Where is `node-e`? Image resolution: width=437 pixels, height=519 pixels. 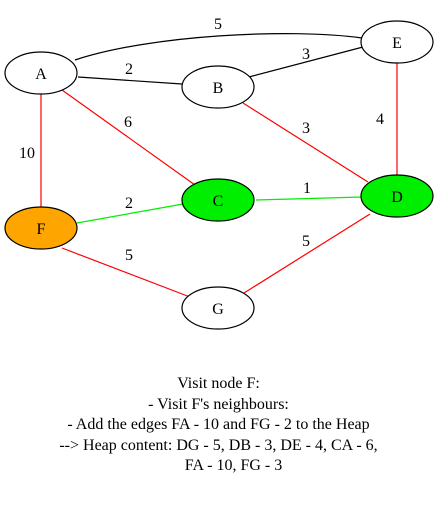
node-e is located at coordinates (397, 42).